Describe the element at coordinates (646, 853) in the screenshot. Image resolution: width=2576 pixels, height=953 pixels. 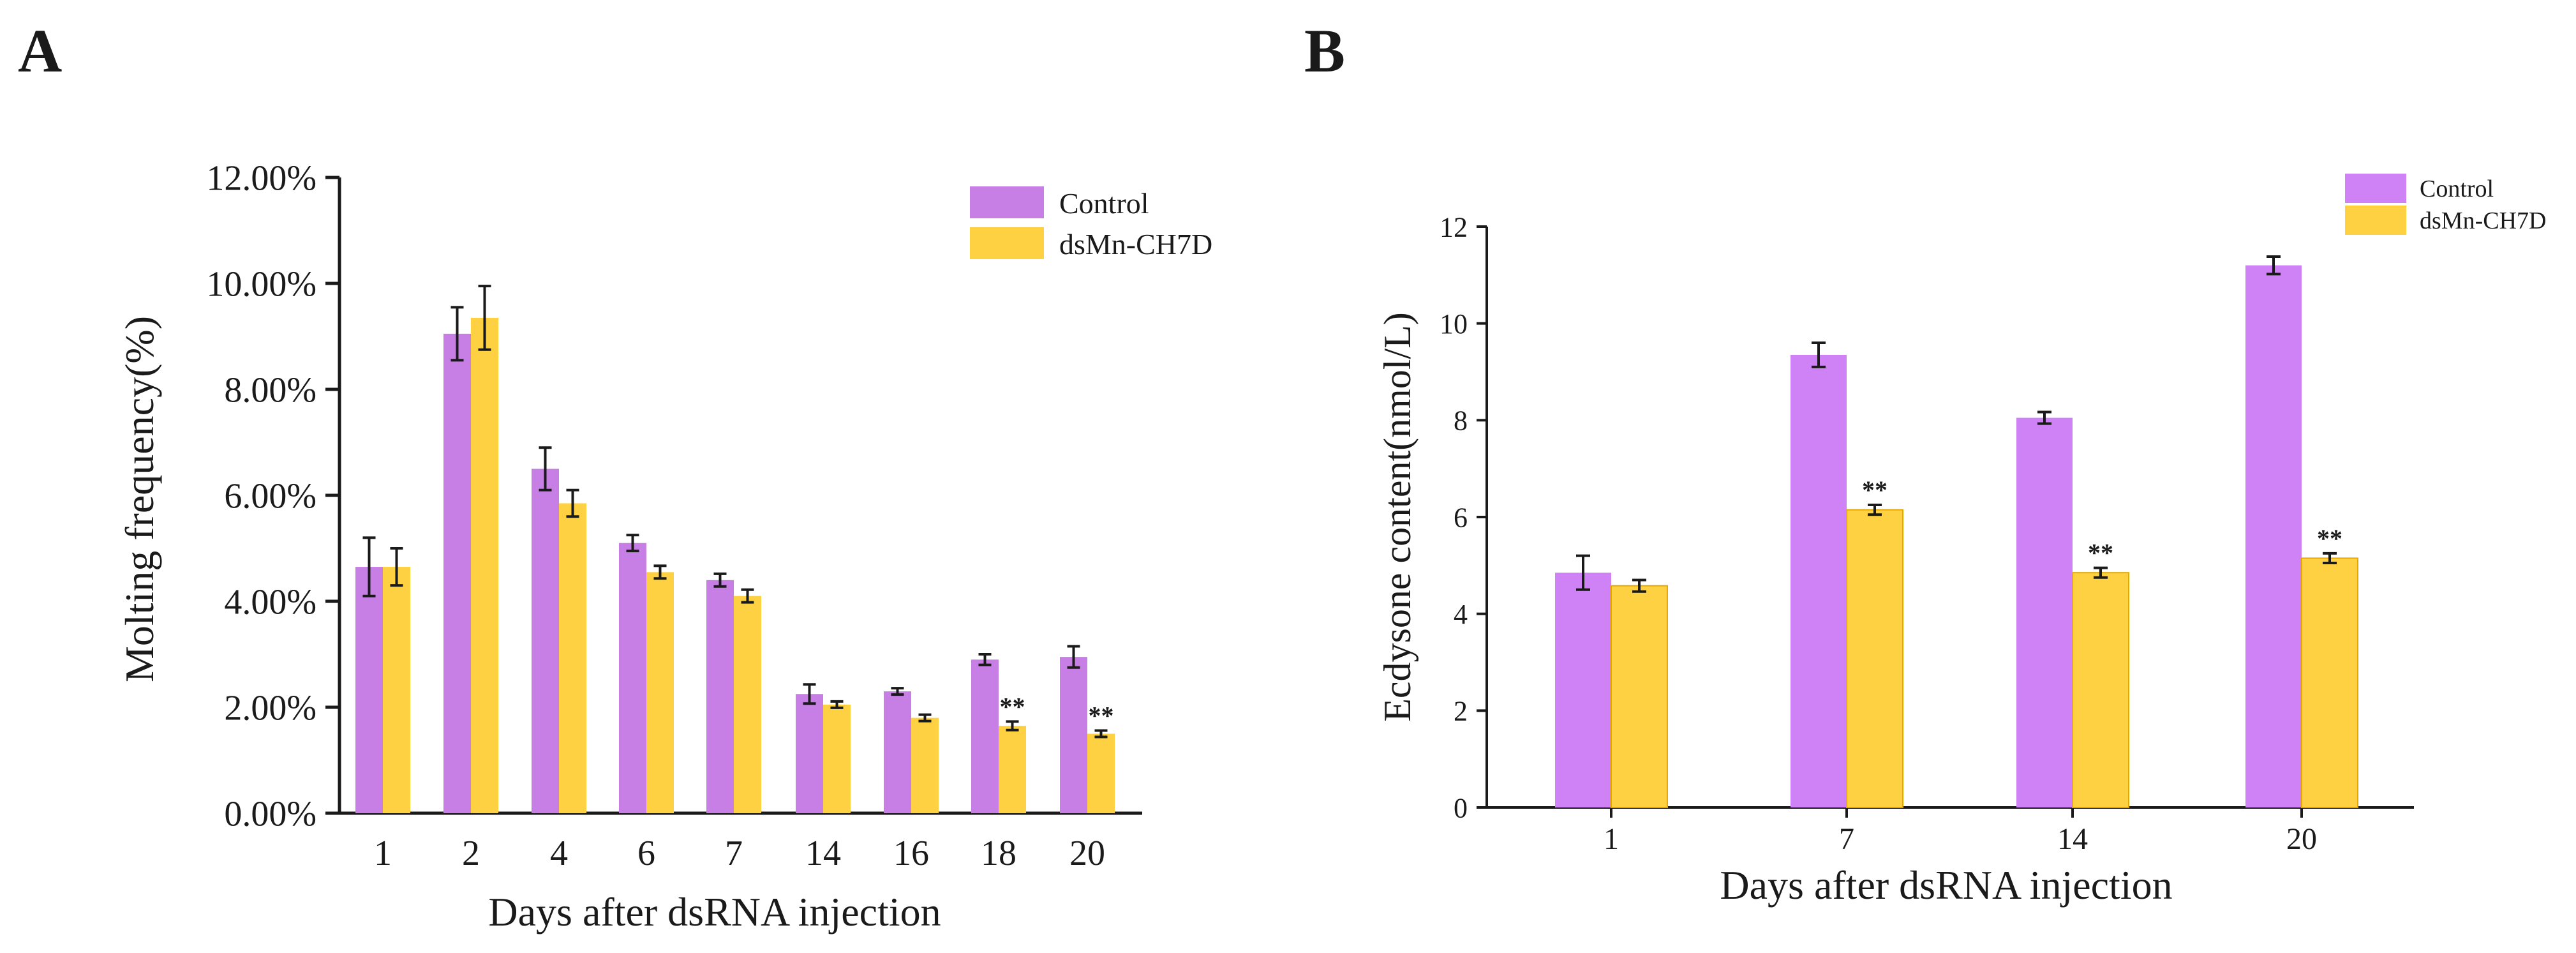
I see `x-tick-label: 6` at that location.